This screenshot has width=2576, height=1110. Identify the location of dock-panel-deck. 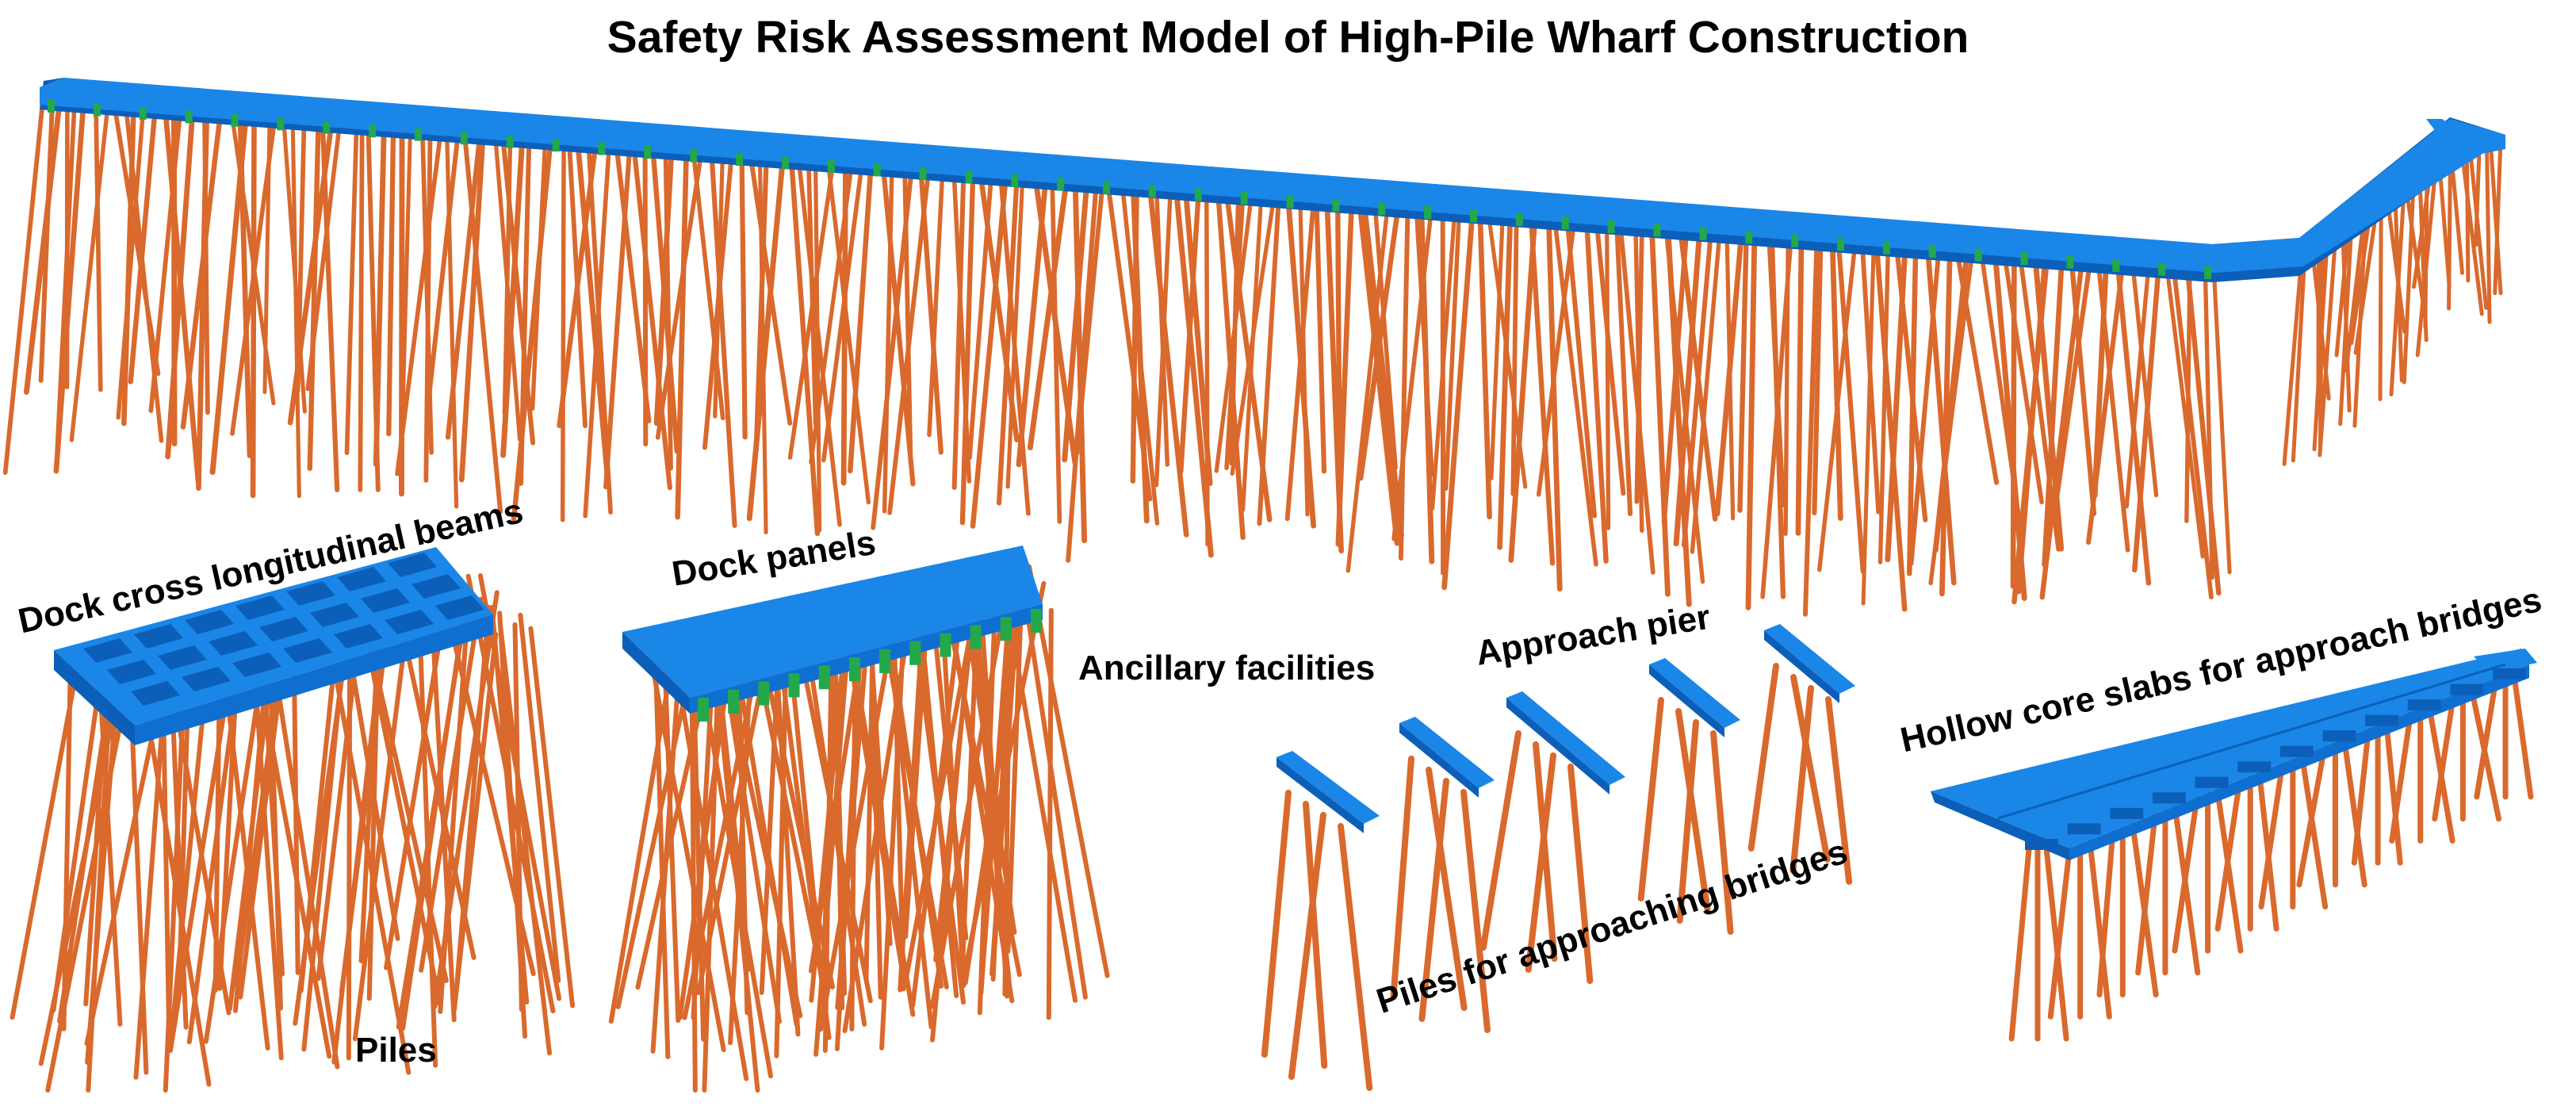
(832, 633).